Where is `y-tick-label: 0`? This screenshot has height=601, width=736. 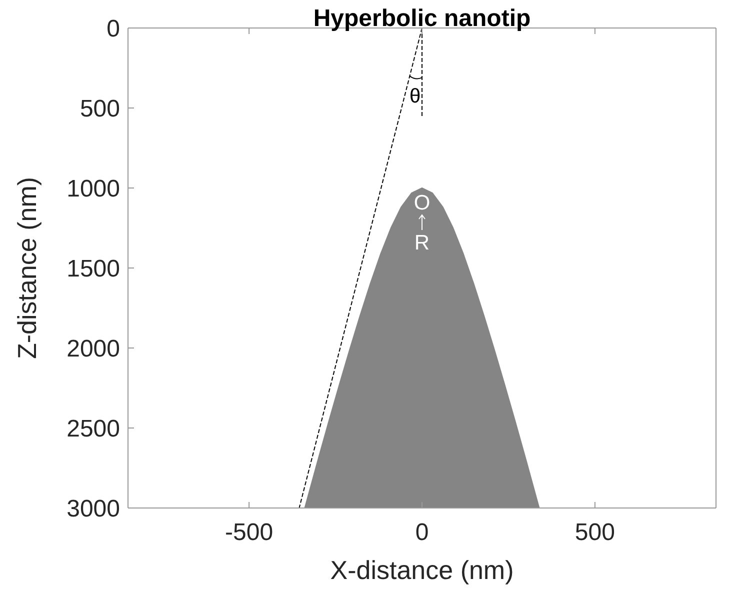
y-tick-label: 0 is located at coordinates (113, 28).